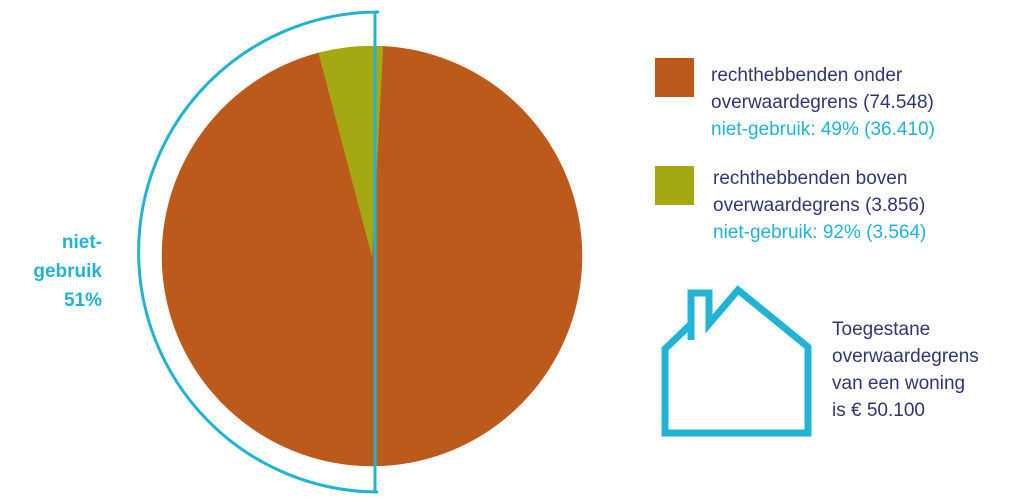  Describe the element at coordinates (905, 356) in the screenshot. I see `house-note-line2: overwaardegrens` at that location.